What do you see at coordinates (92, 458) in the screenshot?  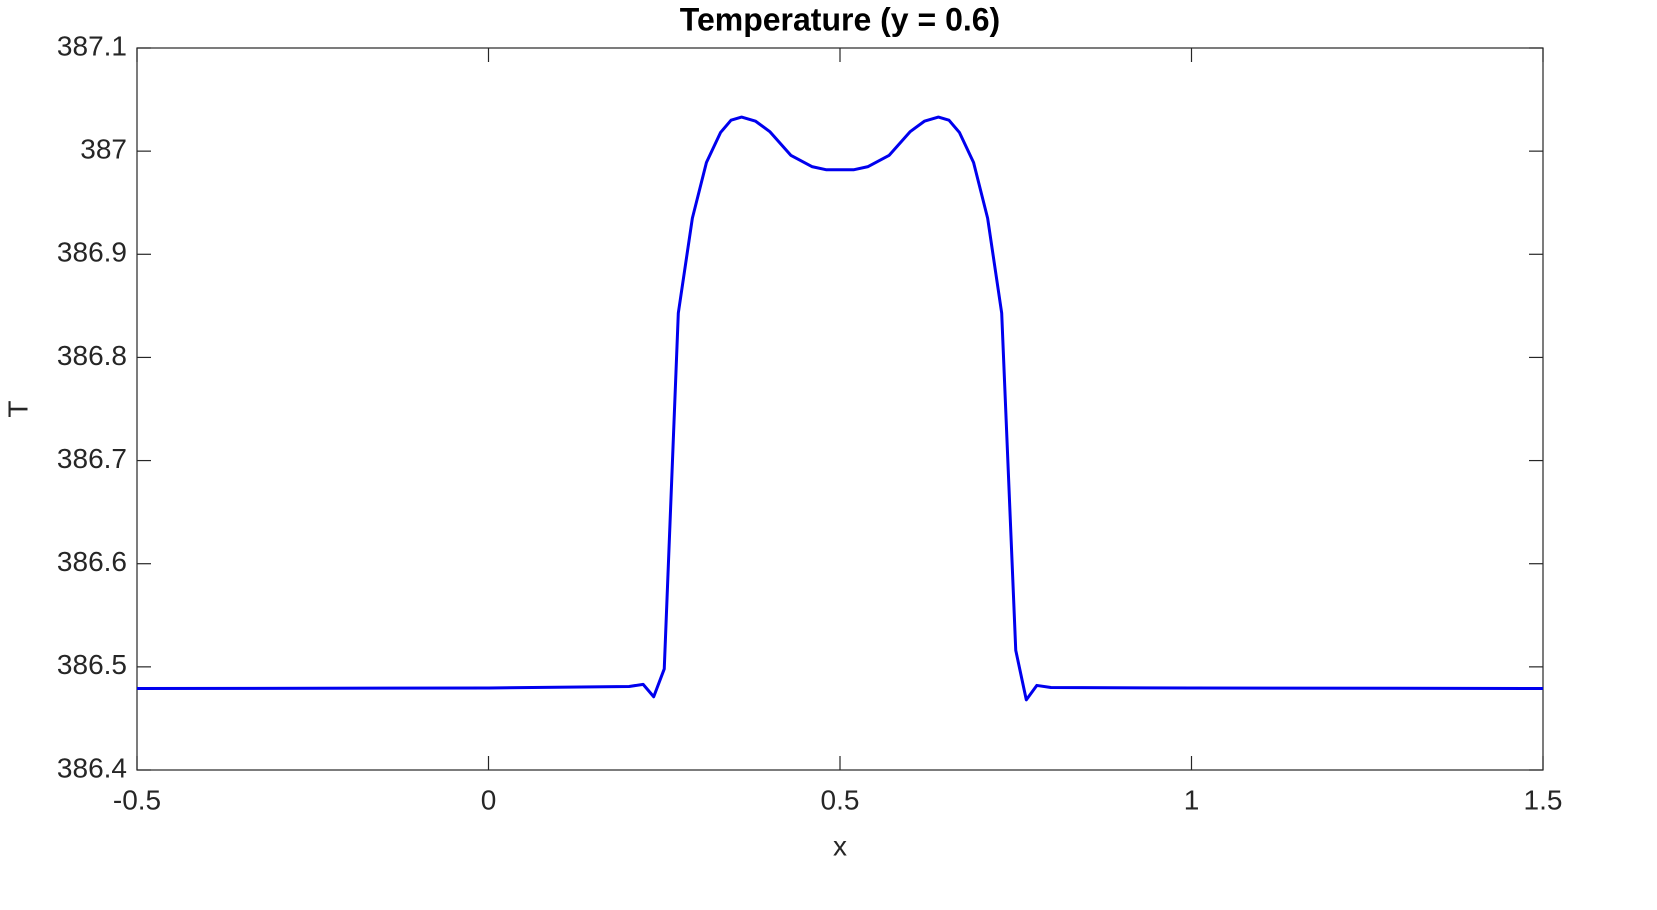 I see `y-tick-label: 386.7` at bounding box center [92, 458].